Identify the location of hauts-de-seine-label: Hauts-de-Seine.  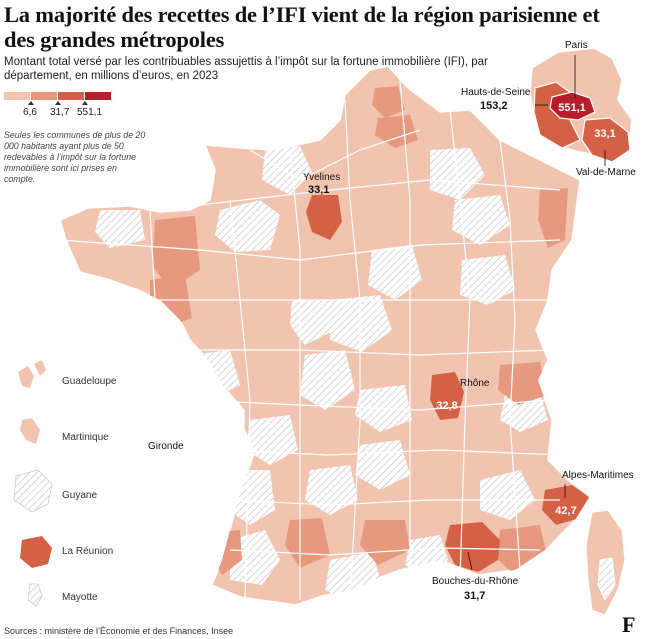
(496, 92).